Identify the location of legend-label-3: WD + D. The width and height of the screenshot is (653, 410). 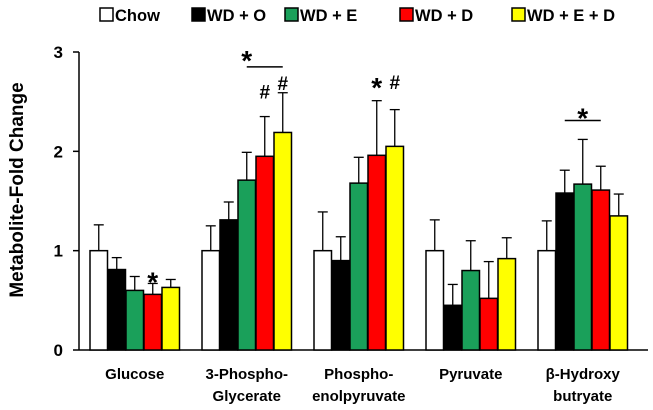
(444, 16).